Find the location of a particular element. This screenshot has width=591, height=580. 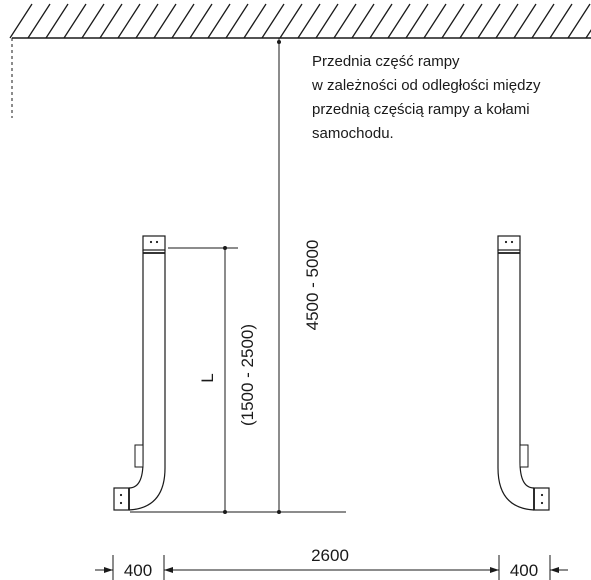

length-dimension-line is located at coordinates (203, 380).